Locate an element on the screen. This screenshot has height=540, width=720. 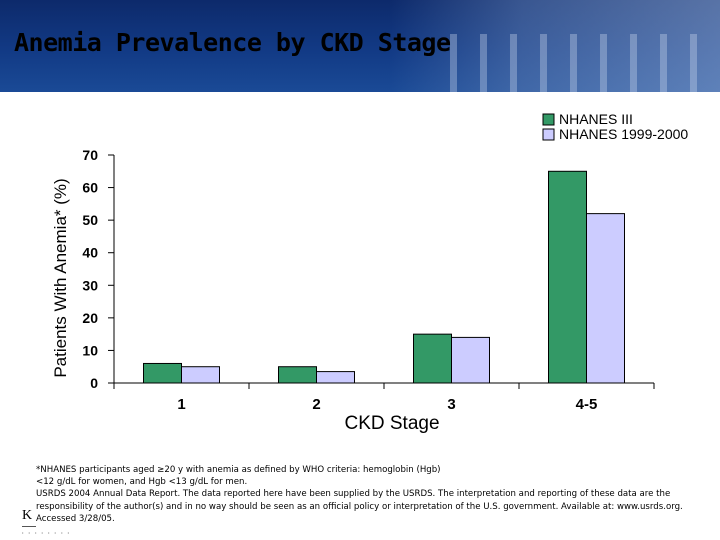
y-tick-label: 30 is located at coordinates (90, 285).